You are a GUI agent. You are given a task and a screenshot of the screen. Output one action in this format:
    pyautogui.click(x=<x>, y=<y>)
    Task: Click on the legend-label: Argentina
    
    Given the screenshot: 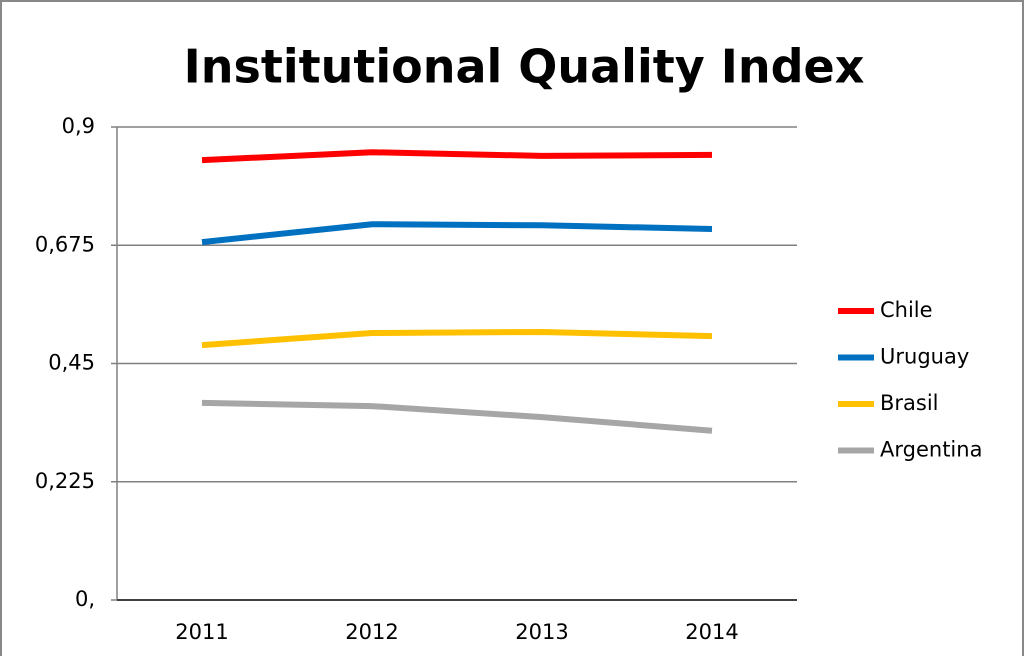 What is the action you would take?
    pyautogui.click(x=931, y=450)
    